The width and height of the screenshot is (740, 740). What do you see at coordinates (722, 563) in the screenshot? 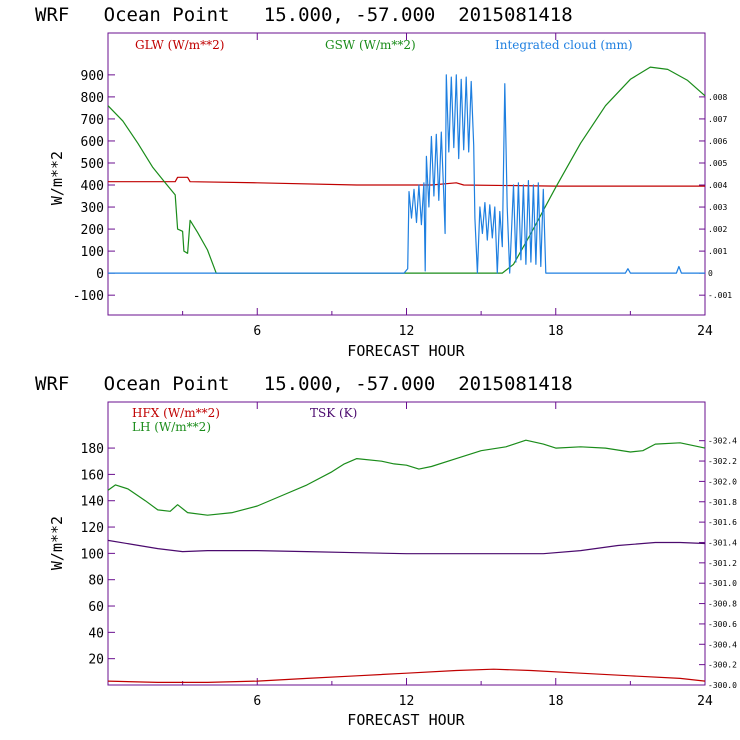
I see `panel2-right-tick-label: -301.2` at bounding box center [722, 563].